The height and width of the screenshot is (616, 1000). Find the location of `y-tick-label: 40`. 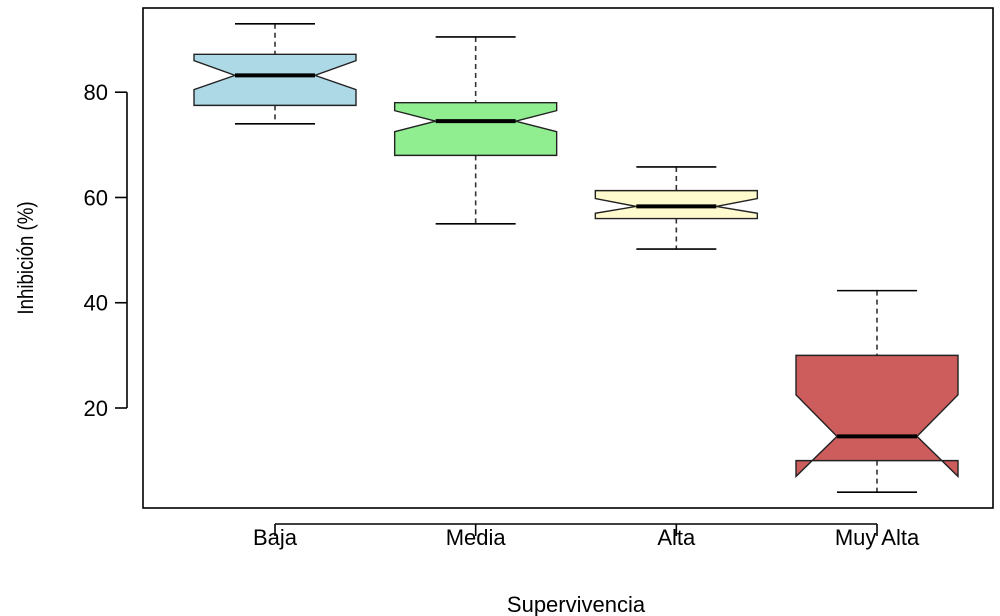

y-tick-label: 40 is located at coordinates (96, 303).